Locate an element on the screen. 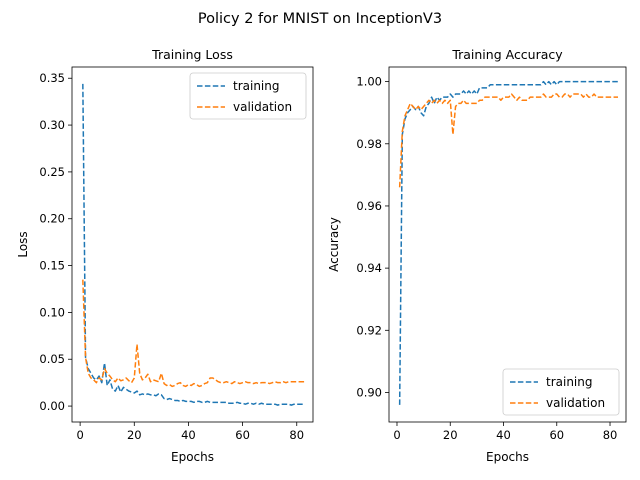 The image size is (640, 480). y-tick-label: 0.35 is located at coordinates (52, 78).